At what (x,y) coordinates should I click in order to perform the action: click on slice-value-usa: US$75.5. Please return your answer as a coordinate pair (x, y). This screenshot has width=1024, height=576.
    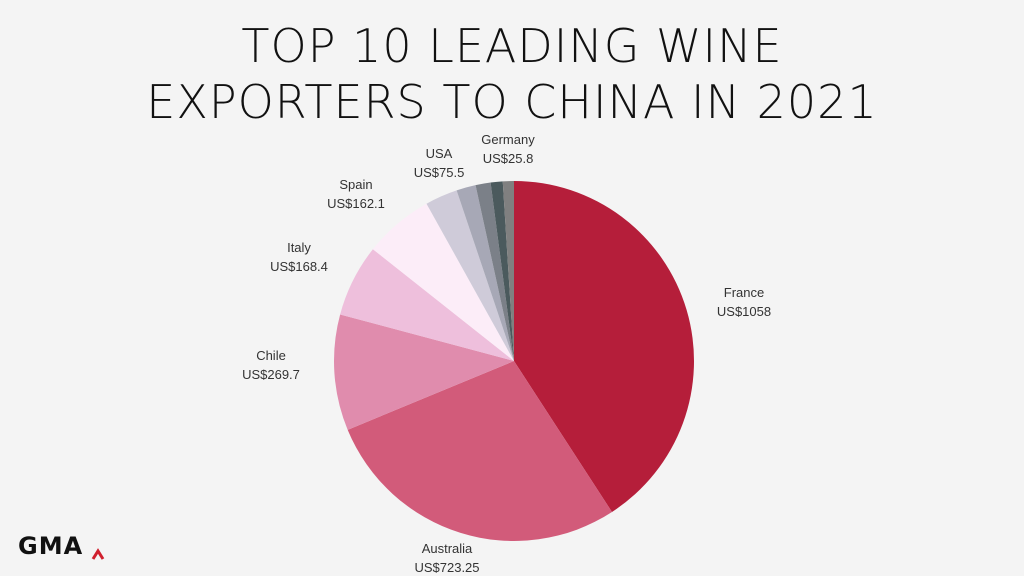
    Looking at the image, I should click on (439, 172).